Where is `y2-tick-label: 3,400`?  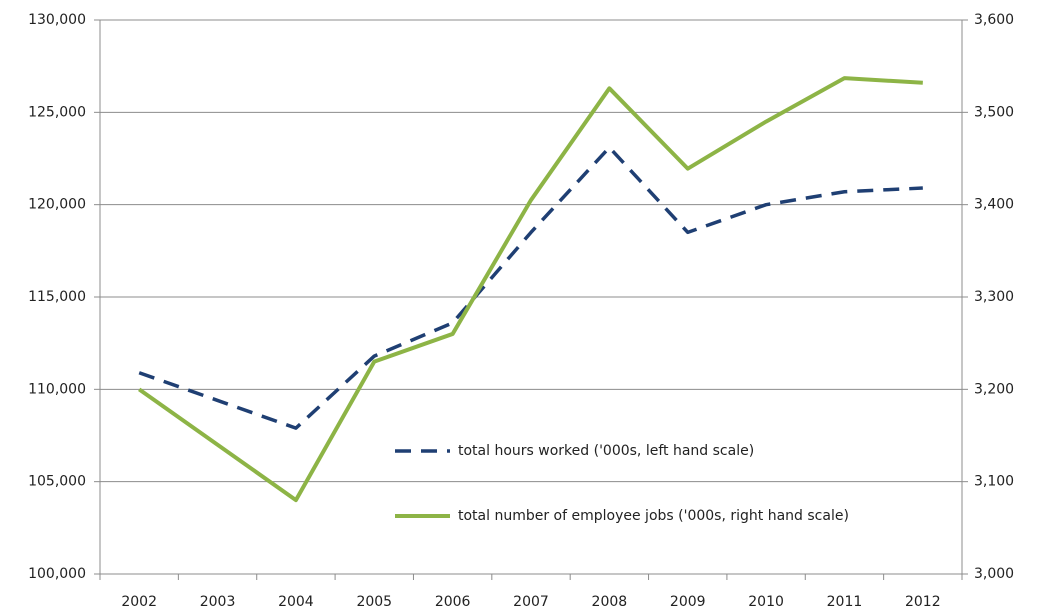 y2-tick-label: 3,400 is located at coordinates (994, 205).